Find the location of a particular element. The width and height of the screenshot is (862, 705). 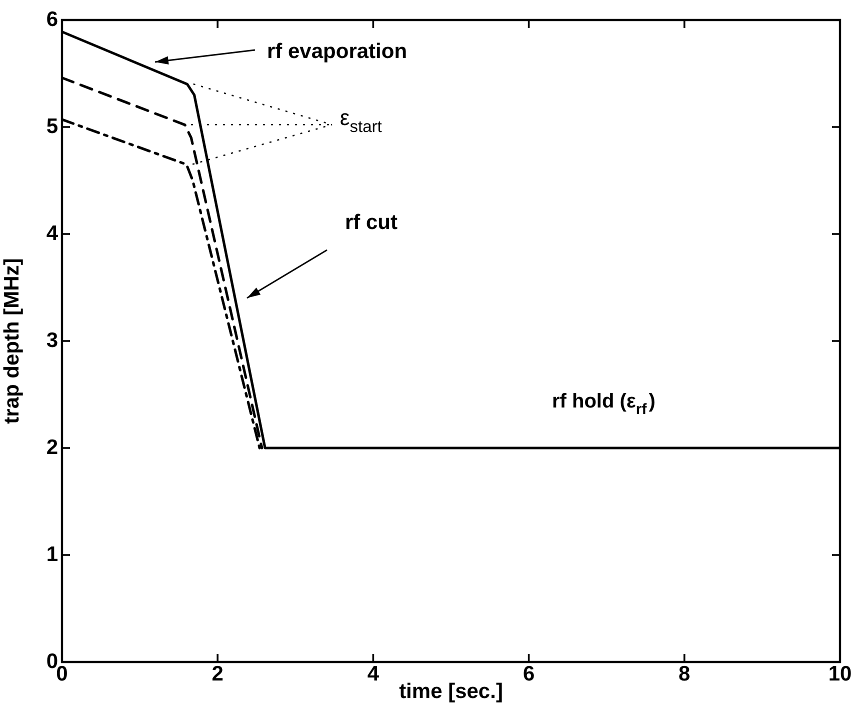

x-tick-label: 2 is located at coordinates (218, 674).